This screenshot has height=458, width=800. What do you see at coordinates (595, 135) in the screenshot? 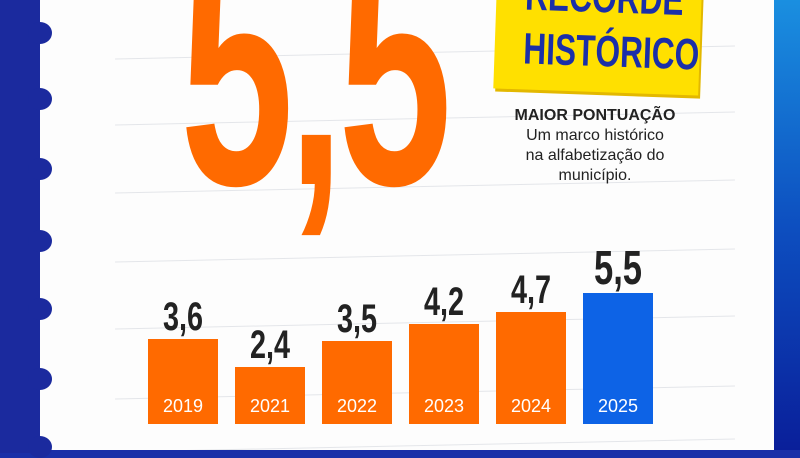
I see `description-line: Um marco histórico` at bounding box center [595, 135].